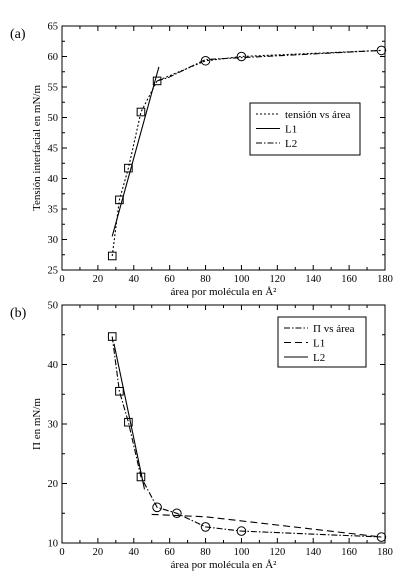  I want to click on y-tick-label: 20, so click(53, 484).